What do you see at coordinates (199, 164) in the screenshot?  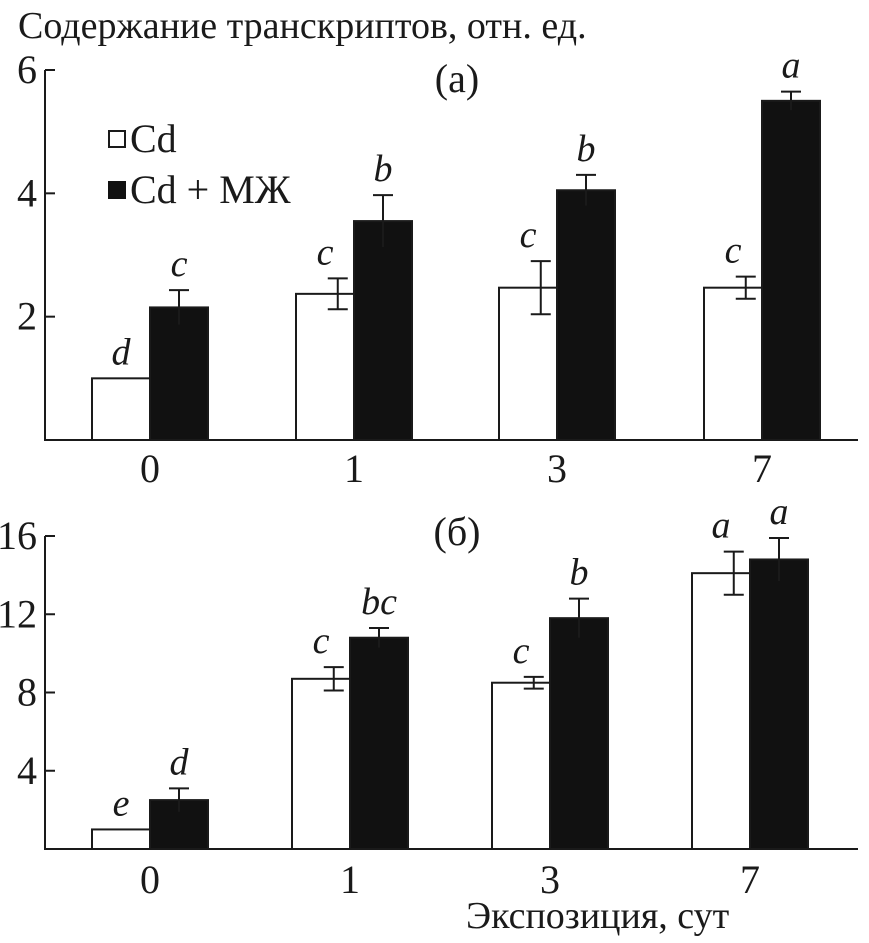 I see `legend: Cd Cd + МЖ` at bounding box center [199, 164].